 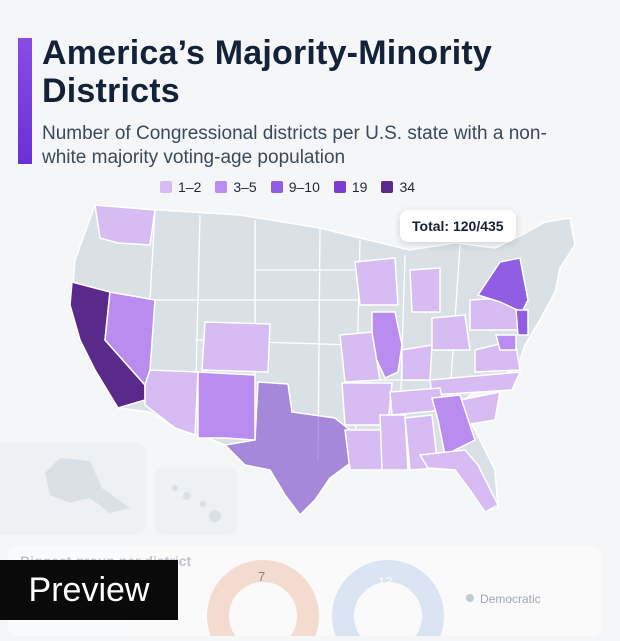 I want to click on legend-item: 19, so click(x=350, y=187).